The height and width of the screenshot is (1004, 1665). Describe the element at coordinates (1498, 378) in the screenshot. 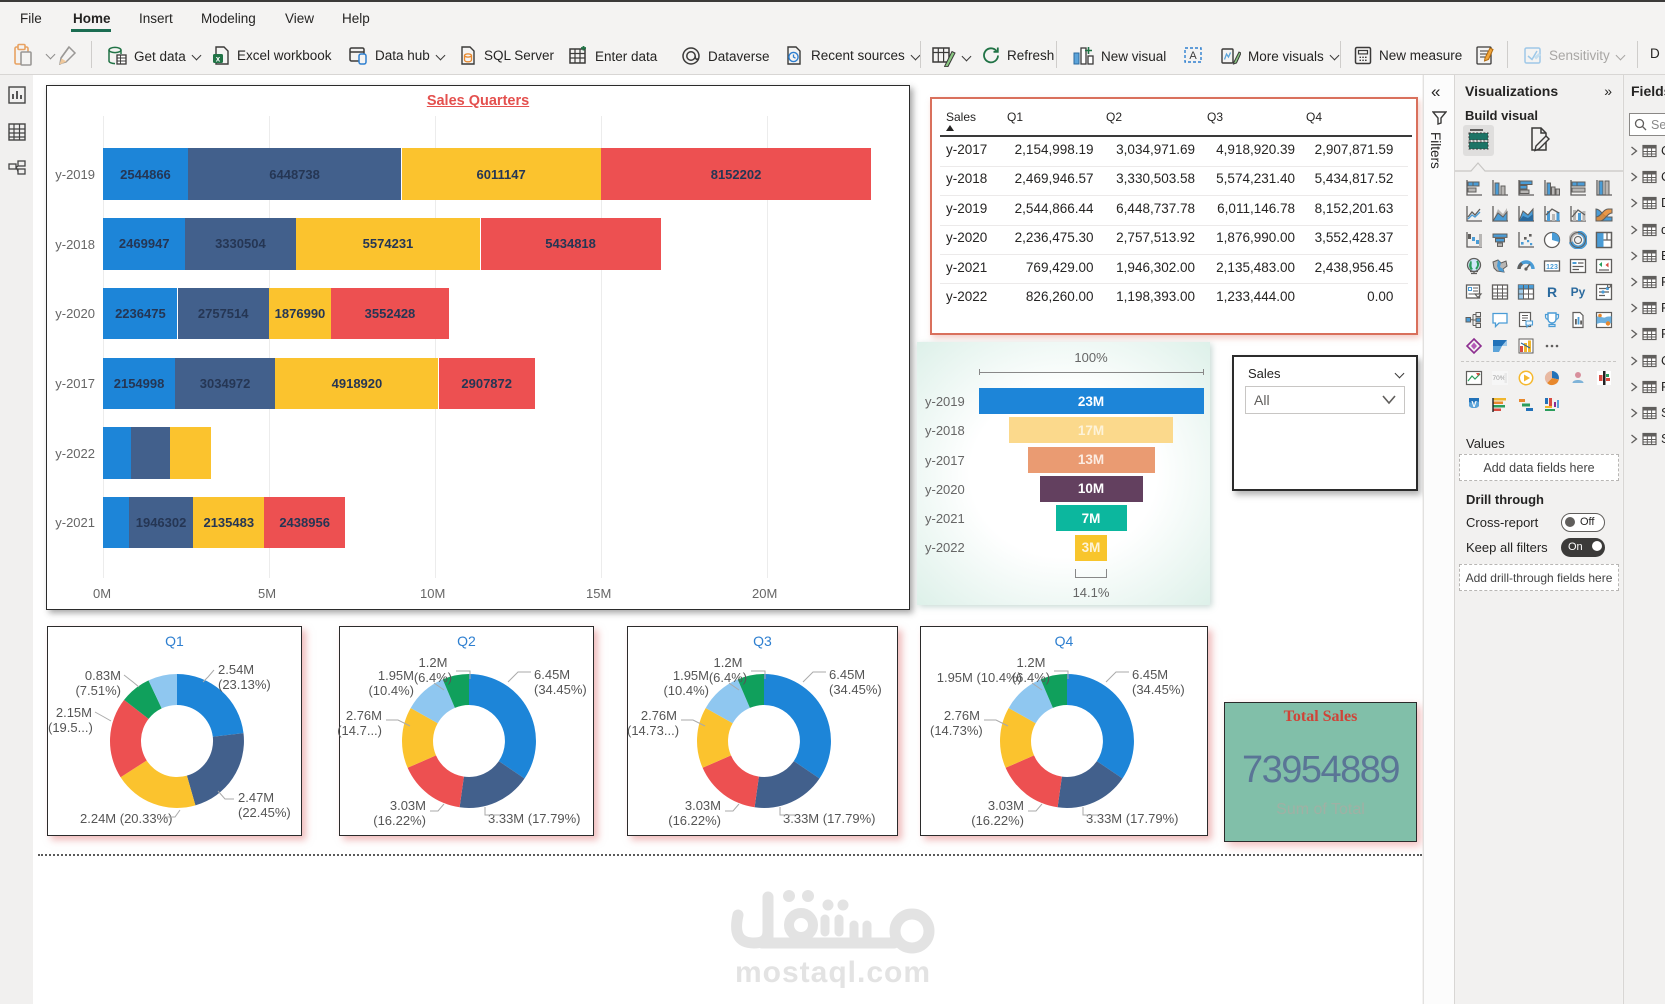

I see `svg-text: 70%` at that location.